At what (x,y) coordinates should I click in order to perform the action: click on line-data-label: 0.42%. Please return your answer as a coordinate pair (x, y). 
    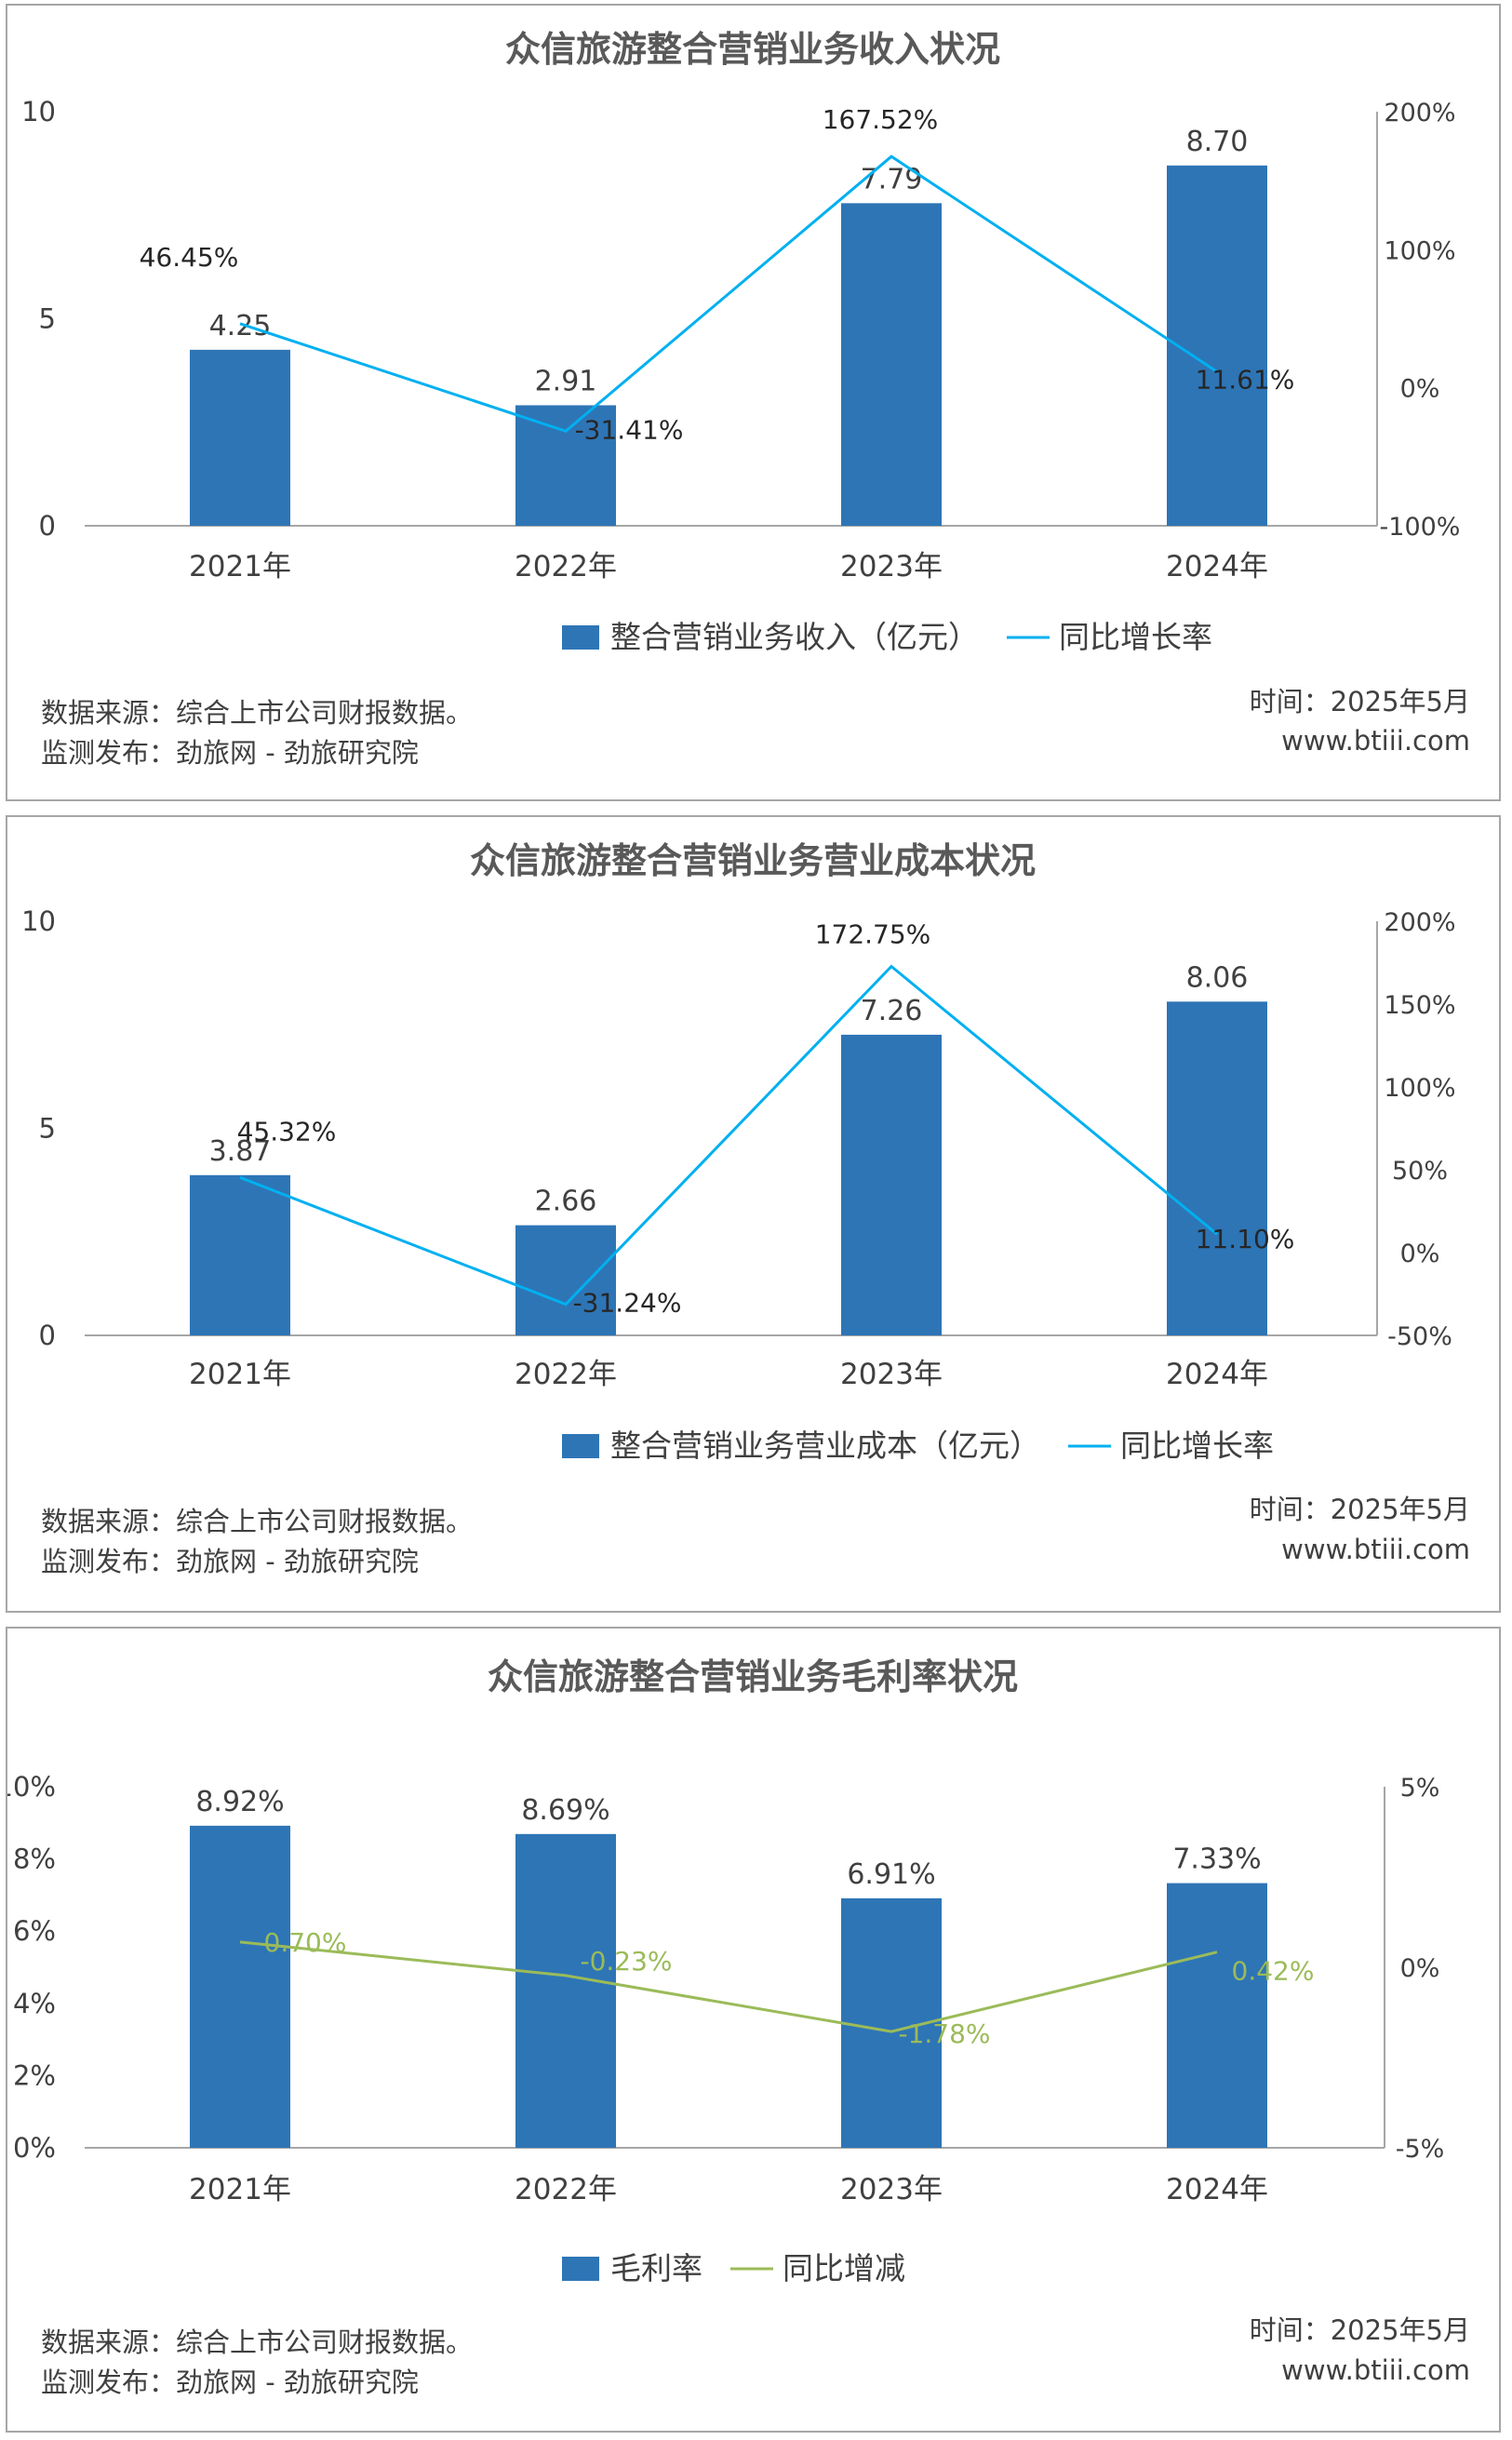
    Looking at the image, I should click on (1273, 1971).